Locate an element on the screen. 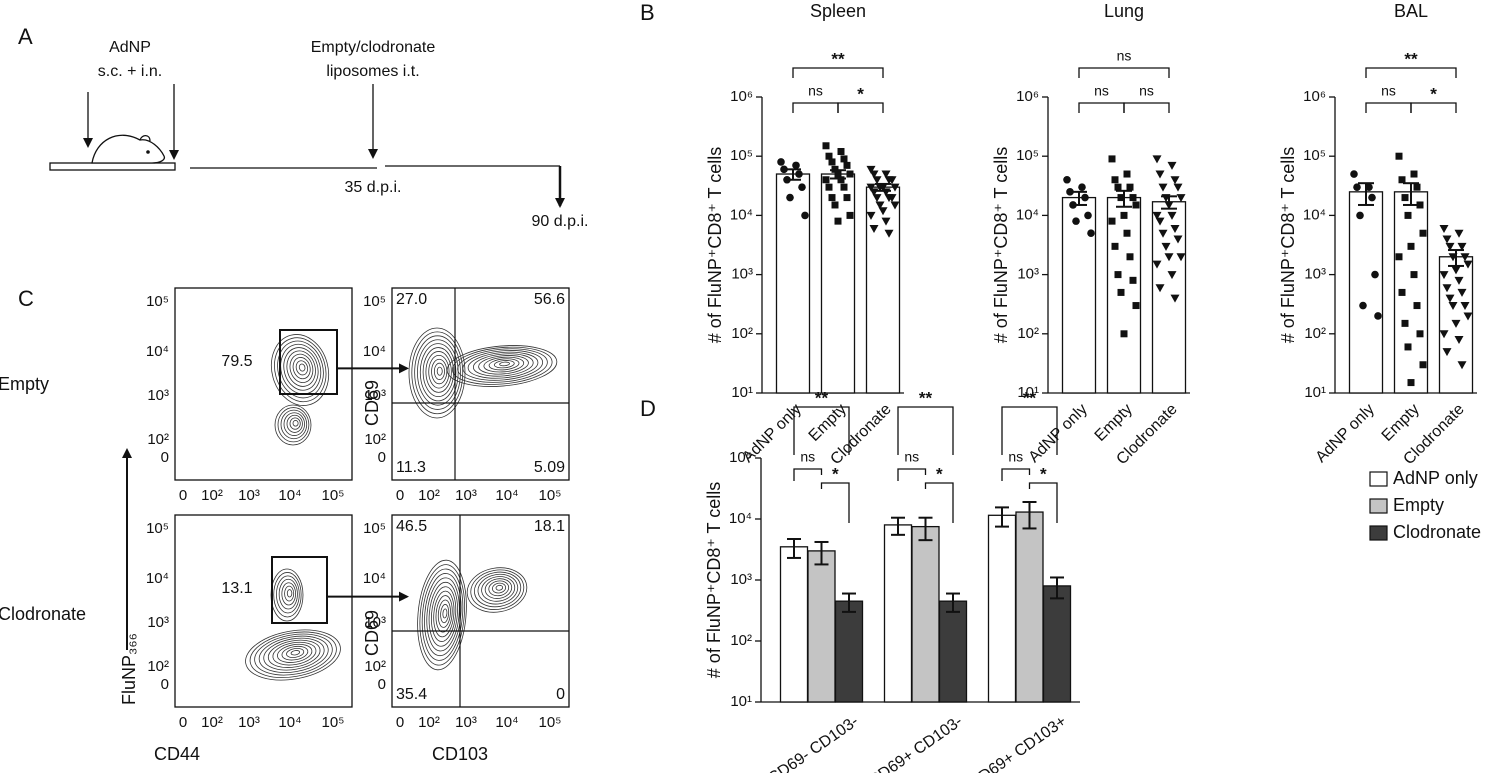 The image size is (1500, 773). quadrant-value: 46.5 is located at coordinates (411, 526).